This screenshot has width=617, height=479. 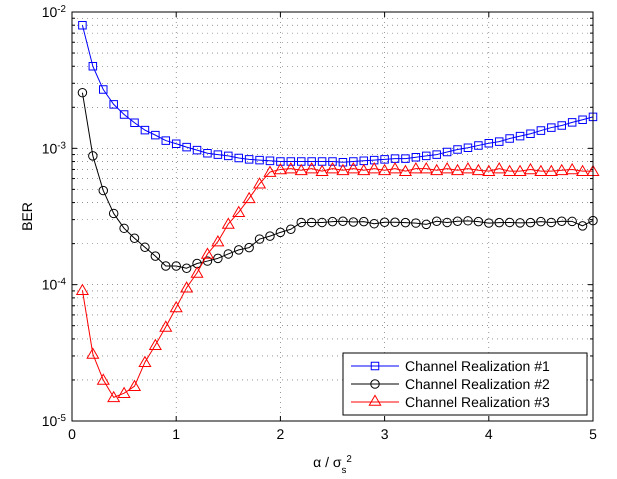 I want to click on x-tick-label: 0, so click(x=72, y=434).